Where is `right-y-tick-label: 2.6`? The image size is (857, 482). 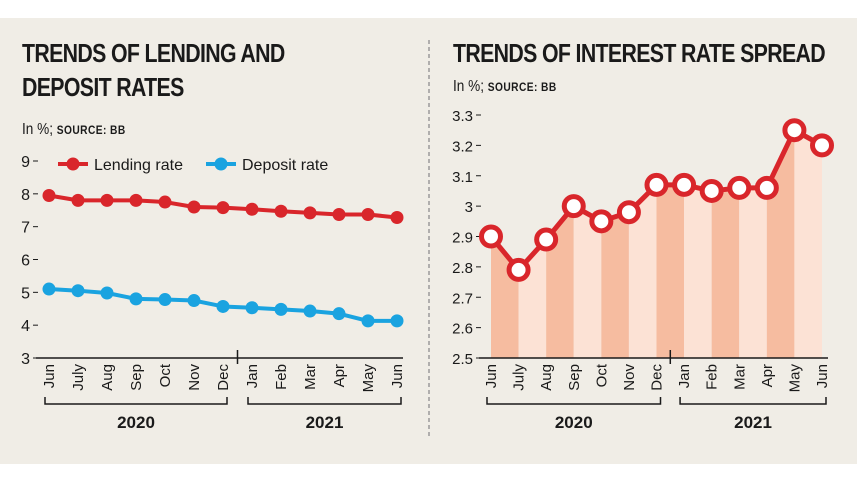
right-y-tick-label: 2.6 is located at coordinates (462, 329).